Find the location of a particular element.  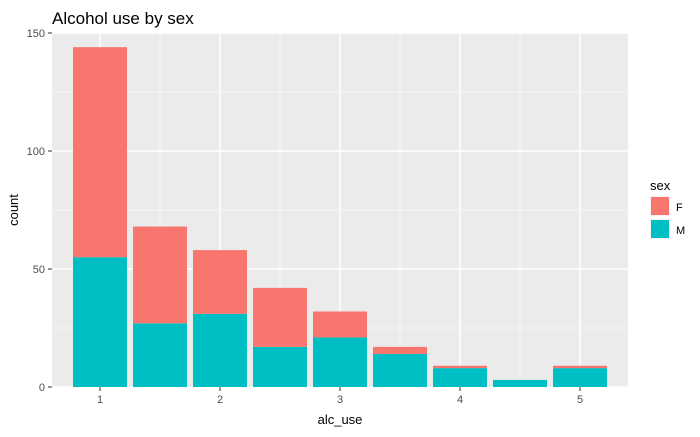

y-tick-label: 50 is located at coordinates (39, 270).